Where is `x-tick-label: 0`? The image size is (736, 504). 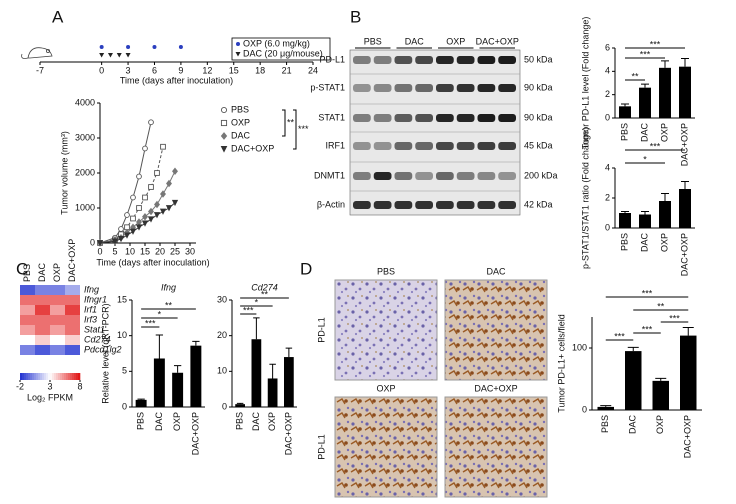 x-tick-label: 0 is located at coordinates (99, 251).